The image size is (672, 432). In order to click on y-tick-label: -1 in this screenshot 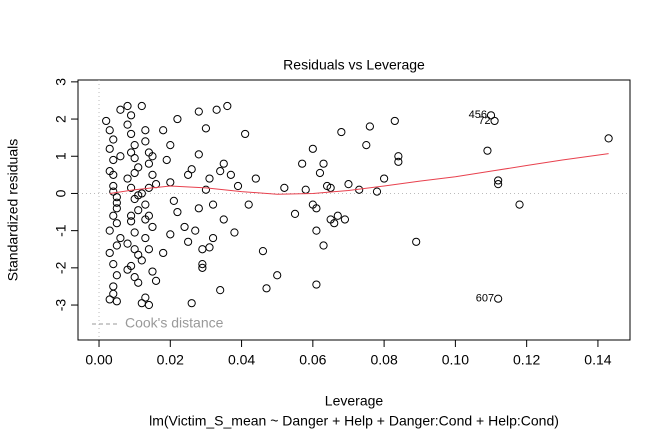, I will do `click(61, 230)`.